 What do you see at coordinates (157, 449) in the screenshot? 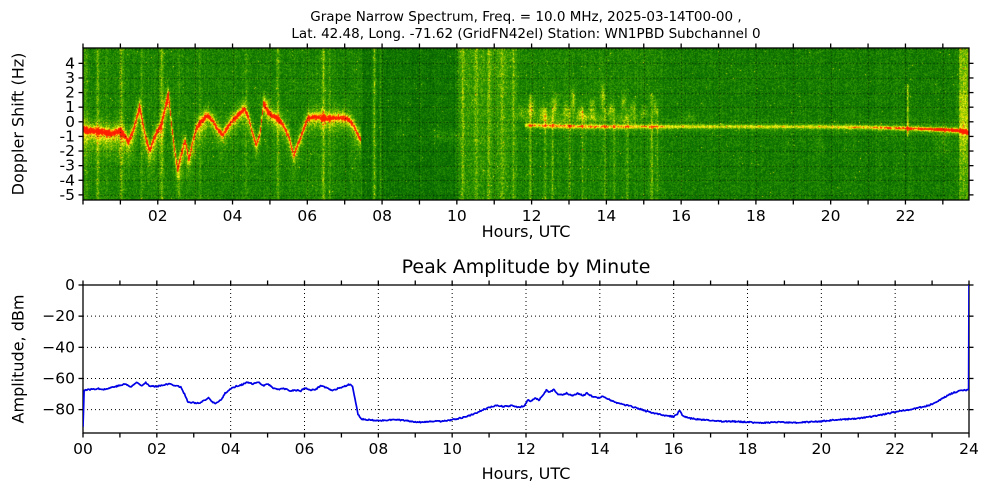
I see `amplitude-xtick-label: 02` at bounding box center [157, 449].